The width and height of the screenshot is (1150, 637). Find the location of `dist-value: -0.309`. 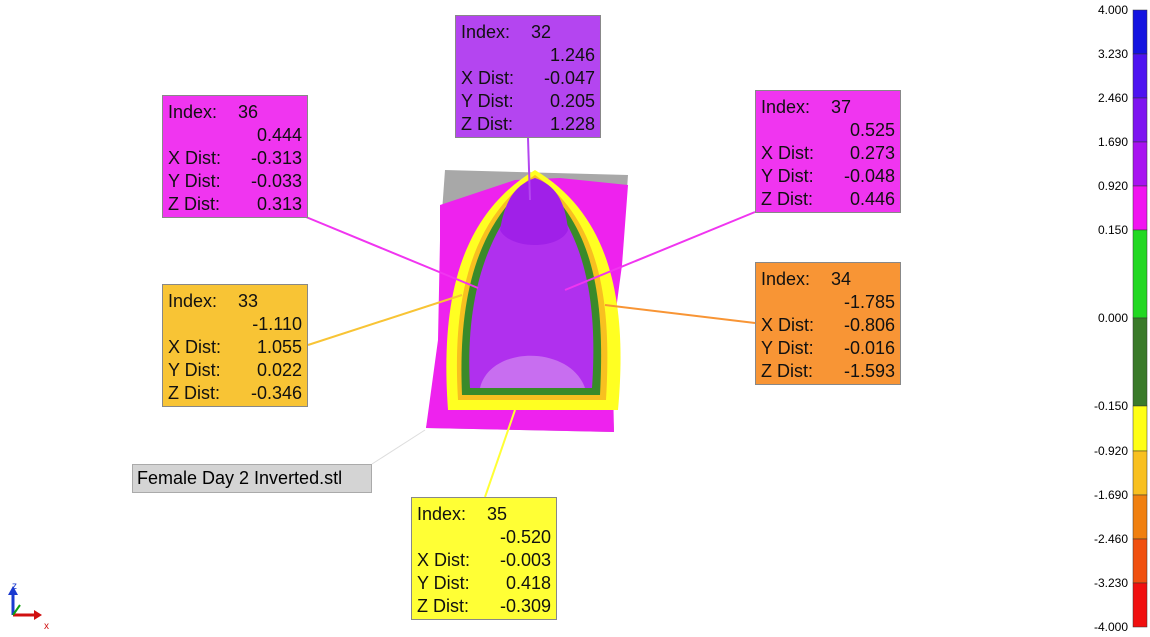

dist-value: -0.309 is located at coordinates (525, 606).